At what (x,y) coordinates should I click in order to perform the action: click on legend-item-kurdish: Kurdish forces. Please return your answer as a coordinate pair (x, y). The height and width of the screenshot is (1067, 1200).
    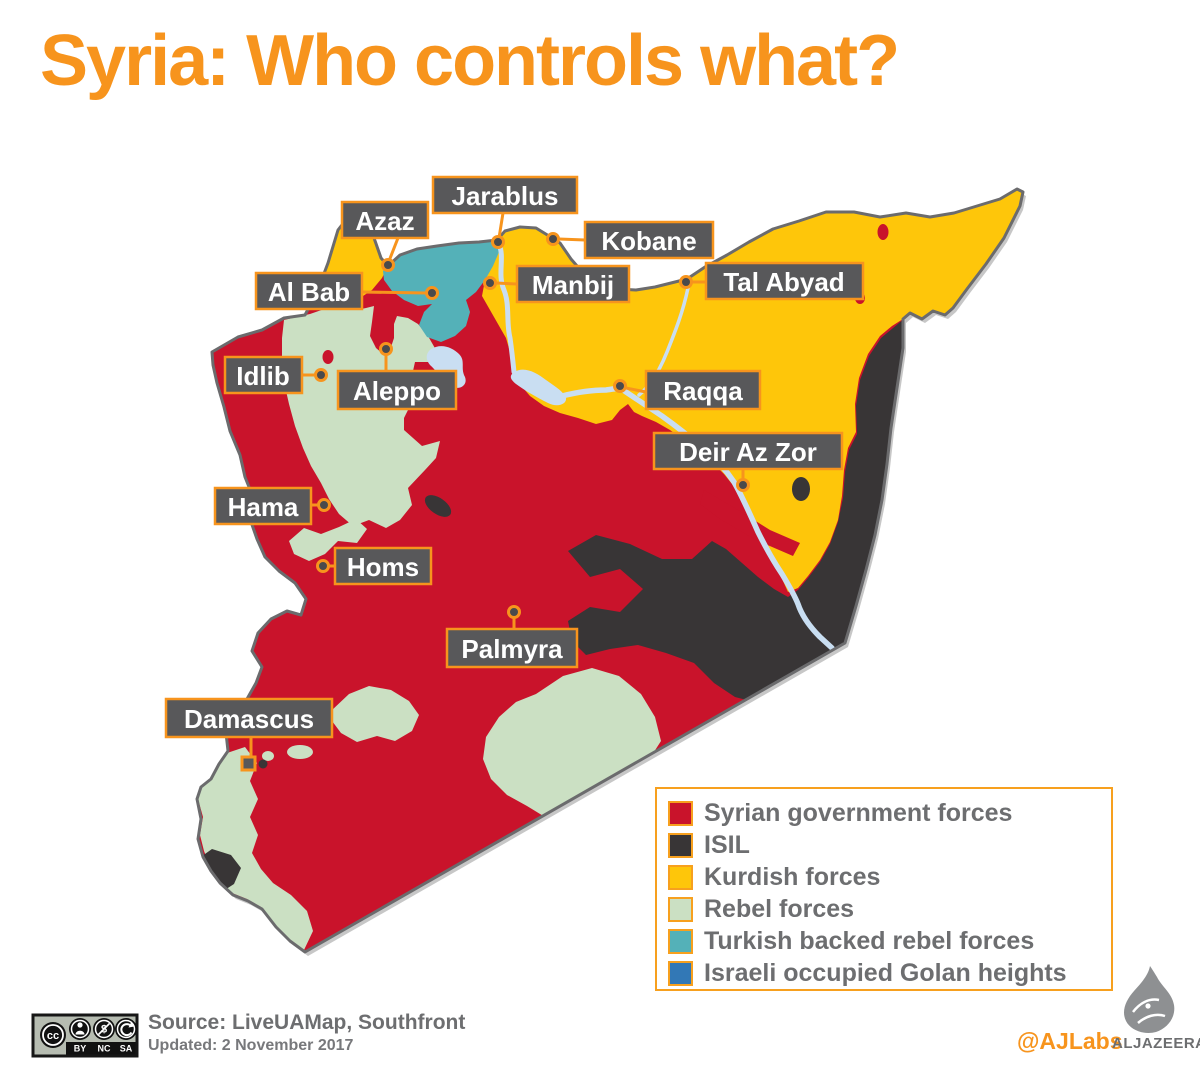
    Looking at the image, I should click on (889, 877).